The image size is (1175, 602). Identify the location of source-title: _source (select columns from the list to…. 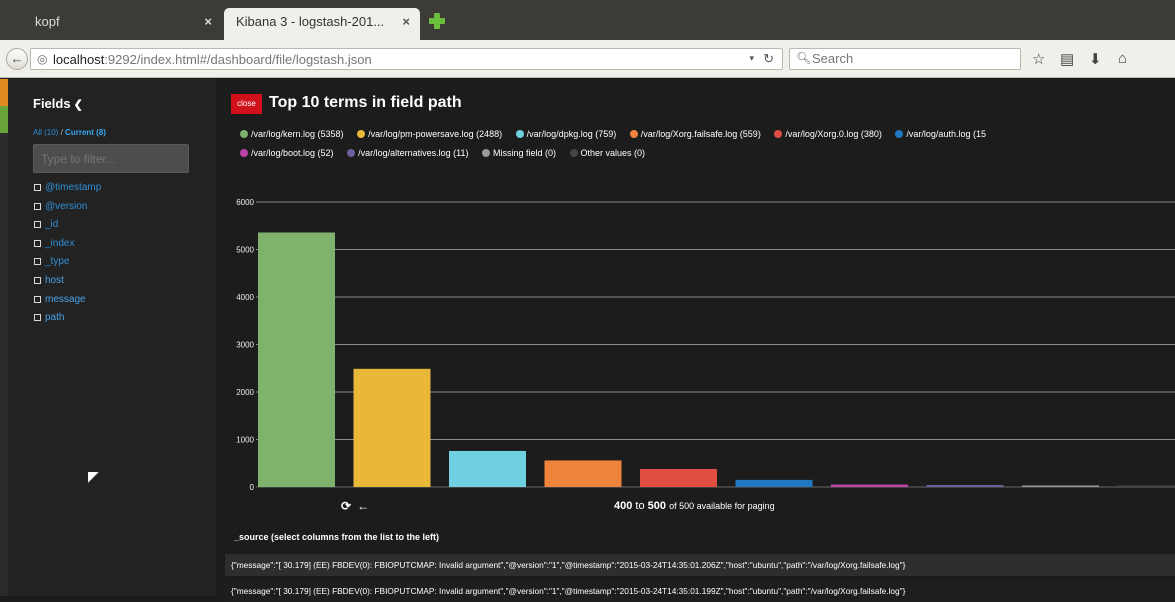
(336, 537).